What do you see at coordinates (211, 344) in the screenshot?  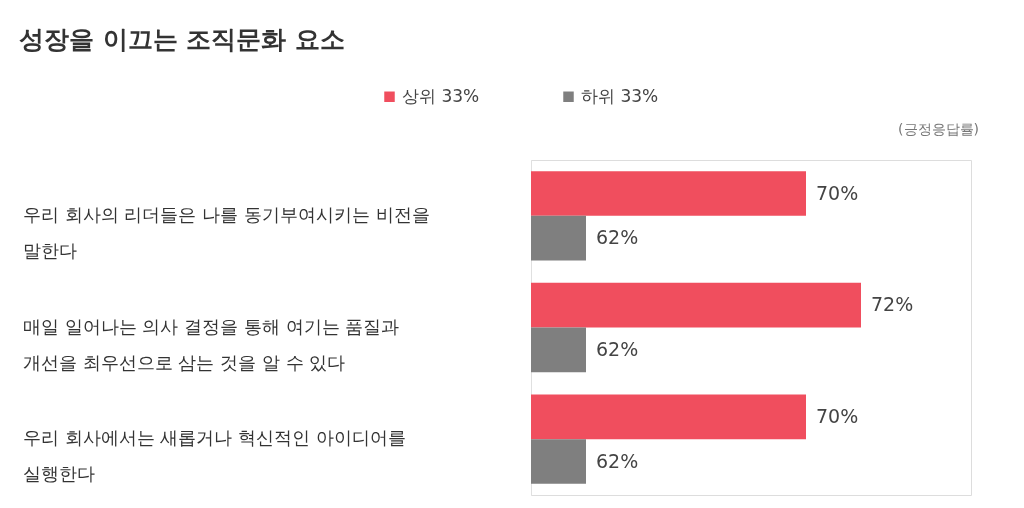 I see `y-tick-label: 매일 일어나는 의사 결정을 통해 여기는 품질과 개선을 최우선으로 삼는 것을 알 수 있다` at bounding box center [211, 344].